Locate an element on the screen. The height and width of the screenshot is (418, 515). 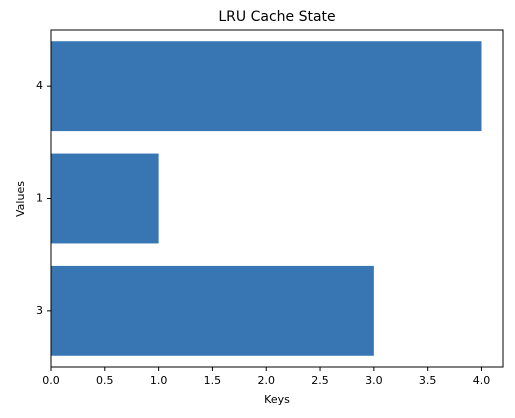
chart-title: LRU Cache State is located at coordinates (276, 17).